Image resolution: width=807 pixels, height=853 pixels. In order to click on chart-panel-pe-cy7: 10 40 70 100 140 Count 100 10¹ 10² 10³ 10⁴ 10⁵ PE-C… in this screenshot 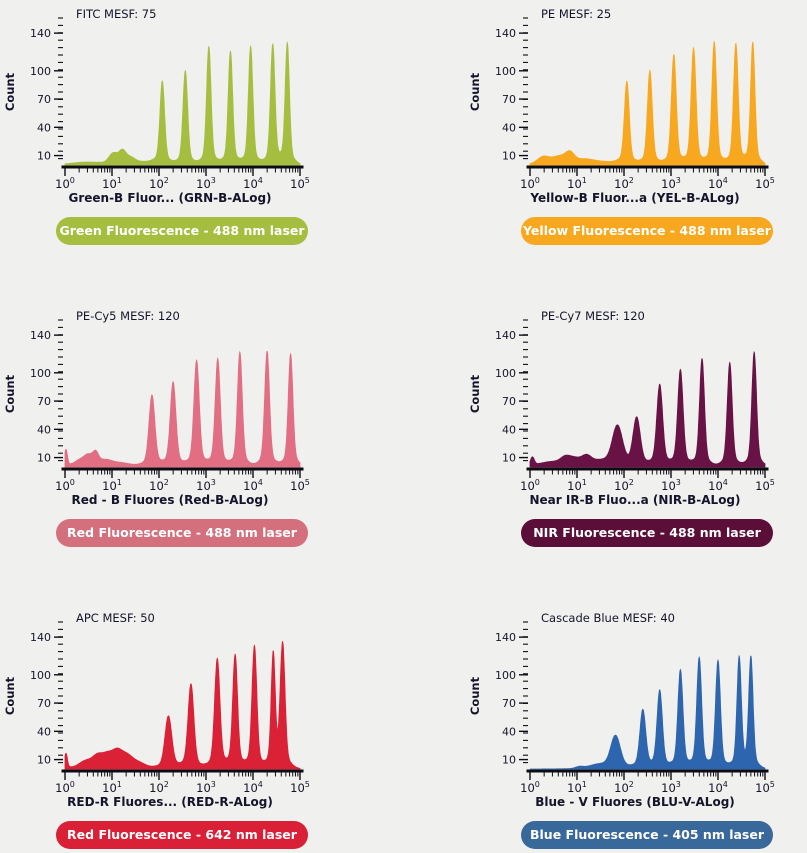, I will do `click(605, 428)`.